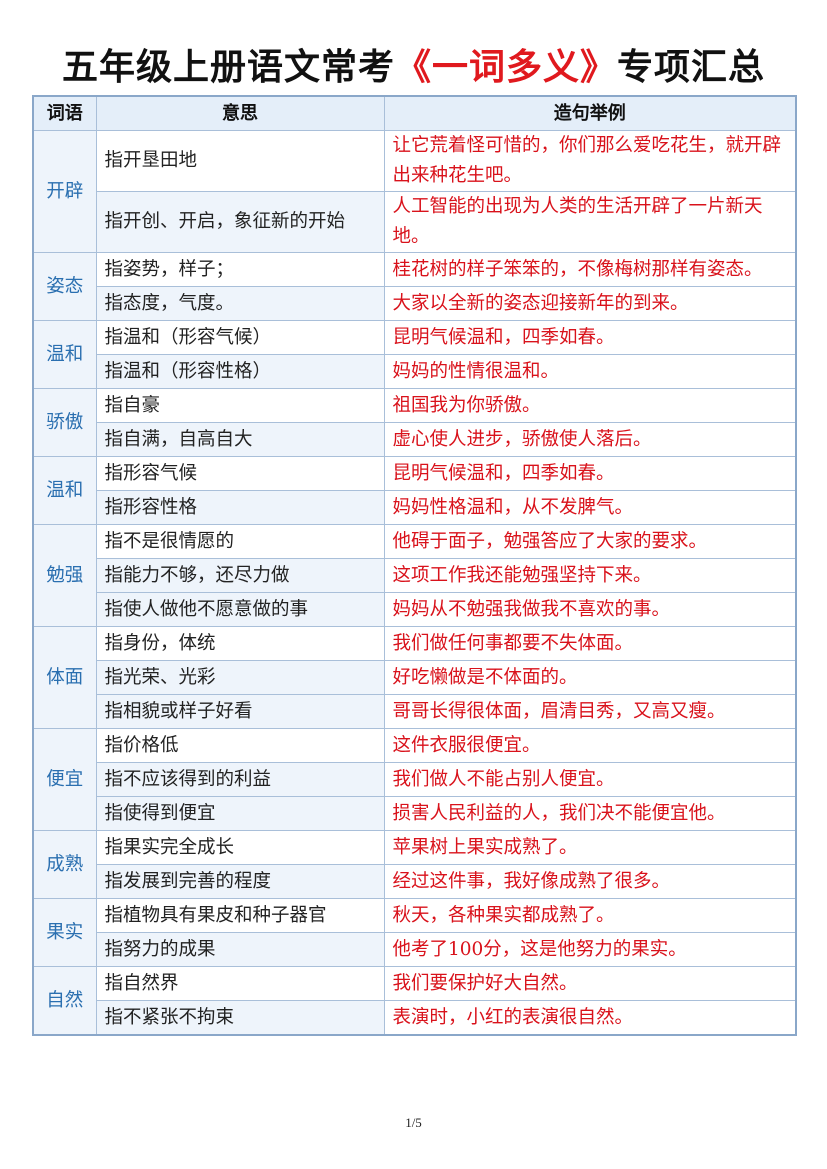  I want to click on title-highlight: 《一词多义》, so click(505, 67).